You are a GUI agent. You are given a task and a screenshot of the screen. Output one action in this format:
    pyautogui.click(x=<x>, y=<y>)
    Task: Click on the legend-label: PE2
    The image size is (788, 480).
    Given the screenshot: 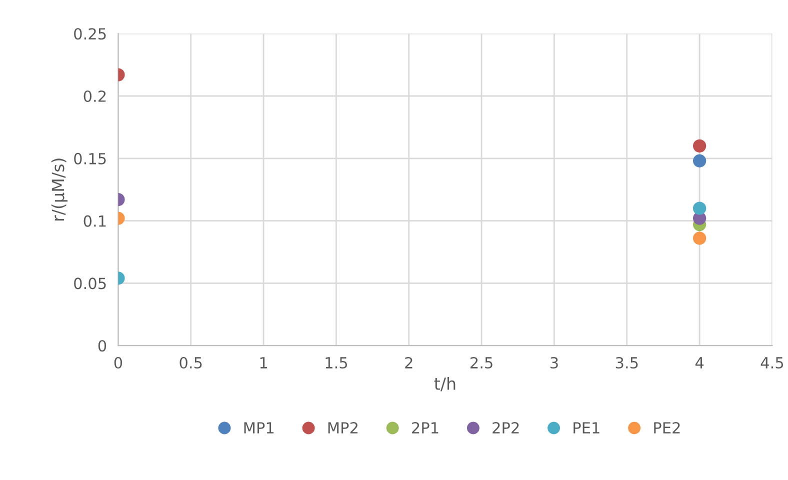 What is the action you would take?
    pyautogui.click(x=667, y=428)
    